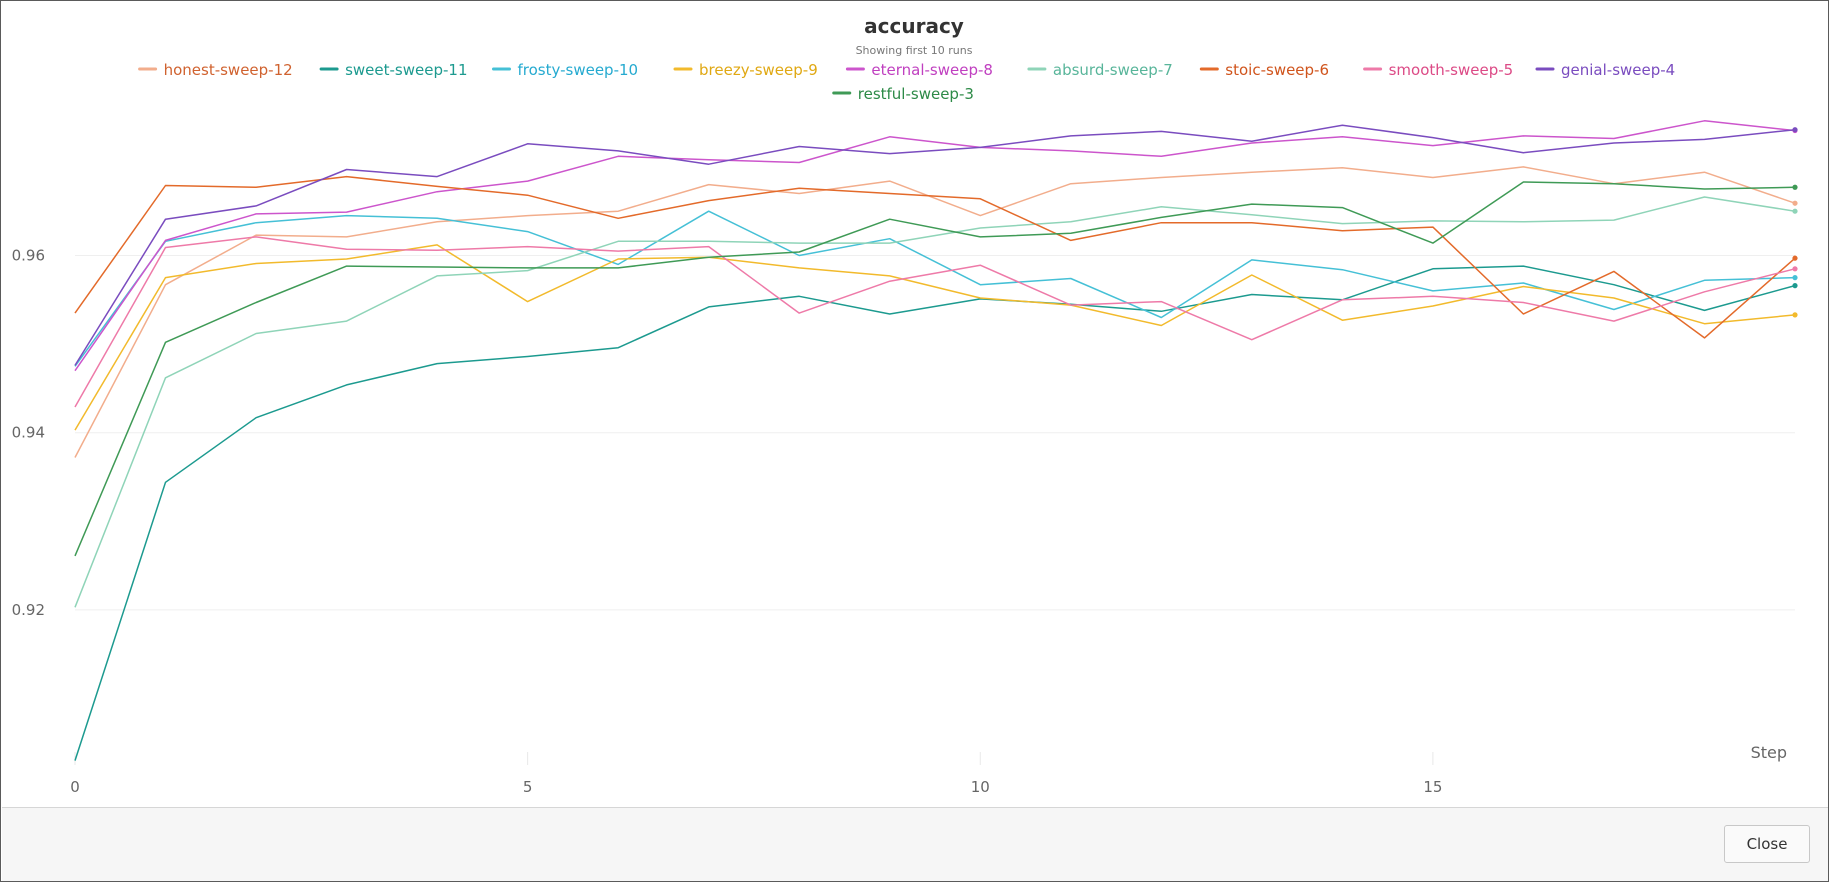 The width and height of the screenshot is (1829, 882). What do you see at coordinates (758, 70) in the screenshot?
I see `legend-item-breezy-sweep-9: breezy-sweep-9` at bounding box center [758, 70].